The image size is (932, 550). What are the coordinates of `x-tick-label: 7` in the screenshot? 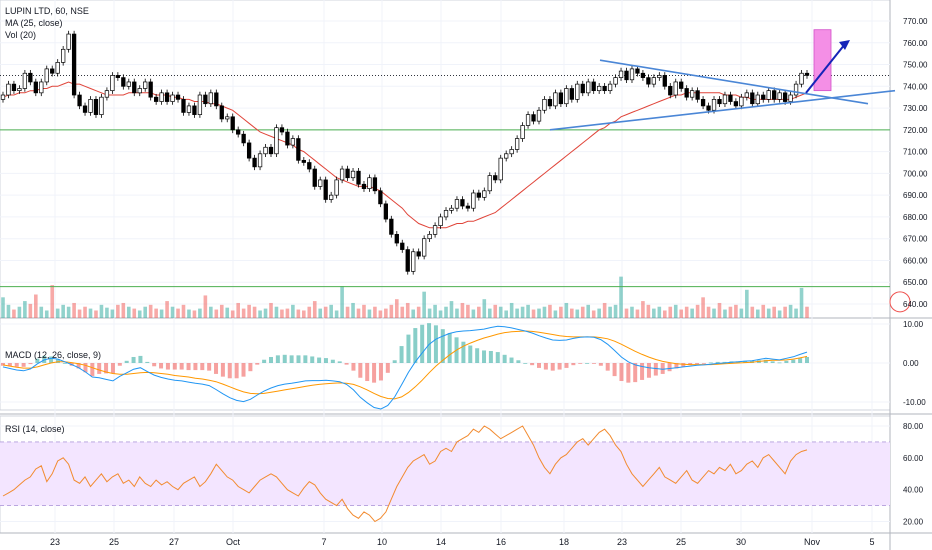 It's located at (323, 542).